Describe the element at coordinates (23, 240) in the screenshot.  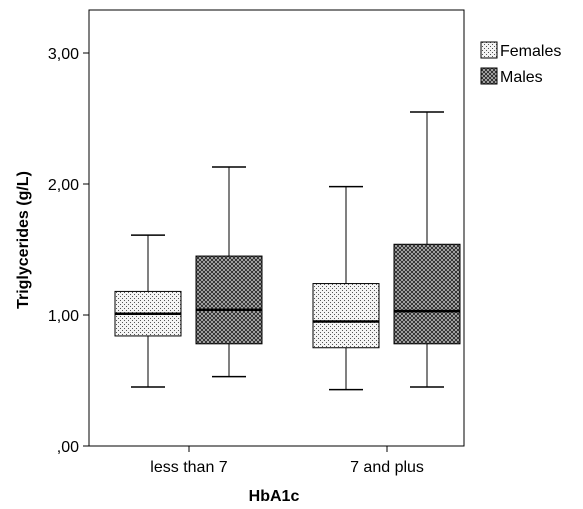
I see `y-axis-title: Triglycerides (g/L)` at that location.